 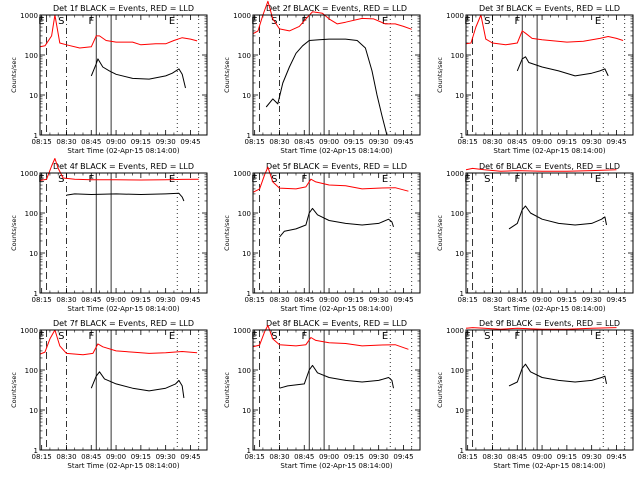 What do you see at coordinates (336, 8) in the screenshot?
I see `panel-title: Det 2f BLACK = Events, RED = LLD` at bounding box center [336, 8].